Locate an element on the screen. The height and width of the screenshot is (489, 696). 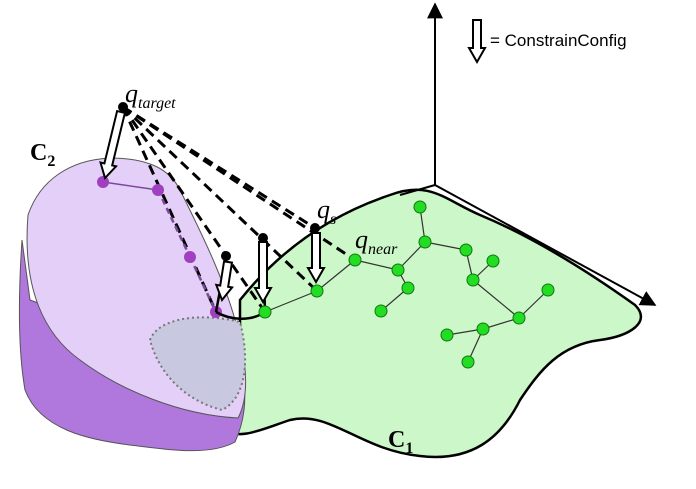
sample-points is located at coordinates (219, 181).